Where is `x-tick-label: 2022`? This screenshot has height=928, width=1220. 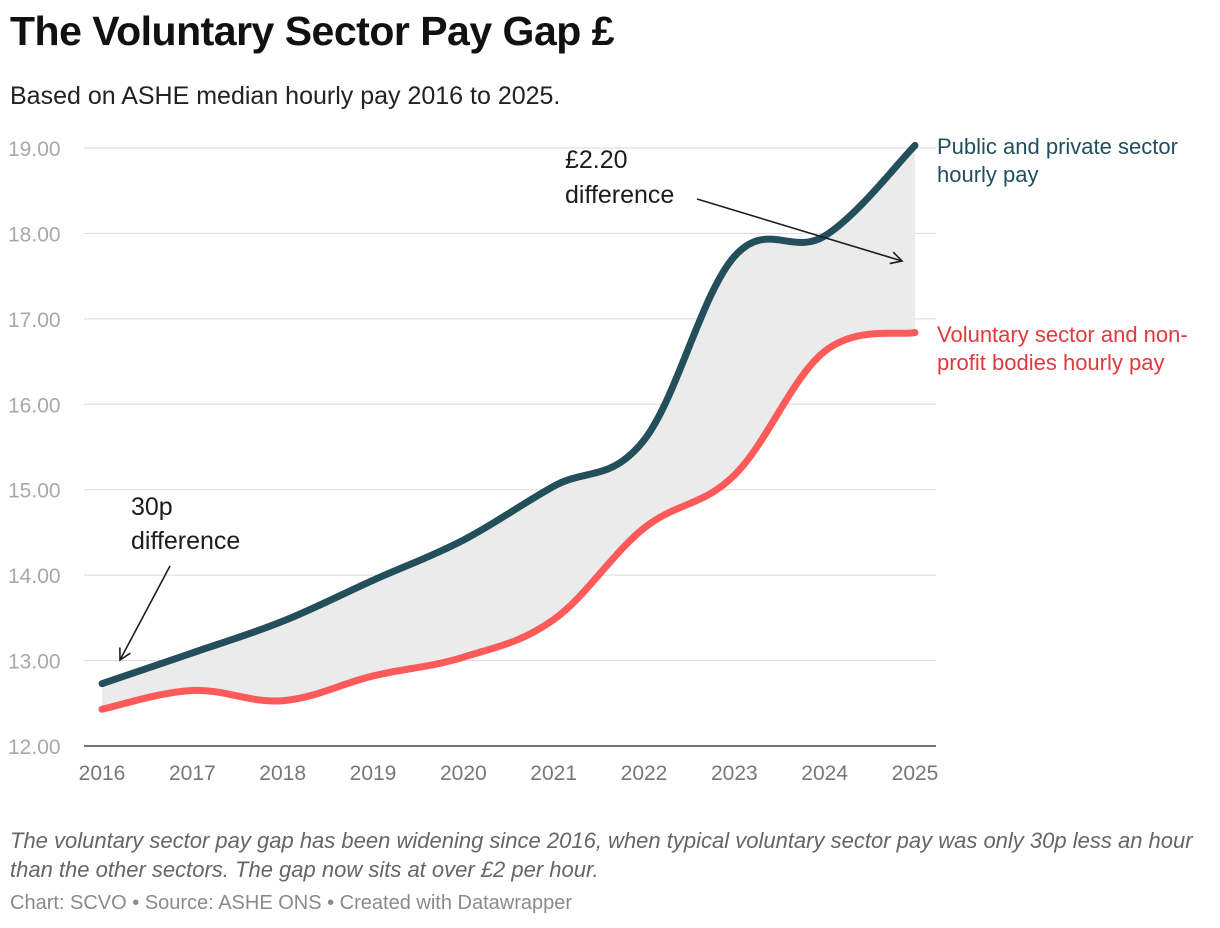
x-tick-label: 2022 is located at coordinates (644, 773).